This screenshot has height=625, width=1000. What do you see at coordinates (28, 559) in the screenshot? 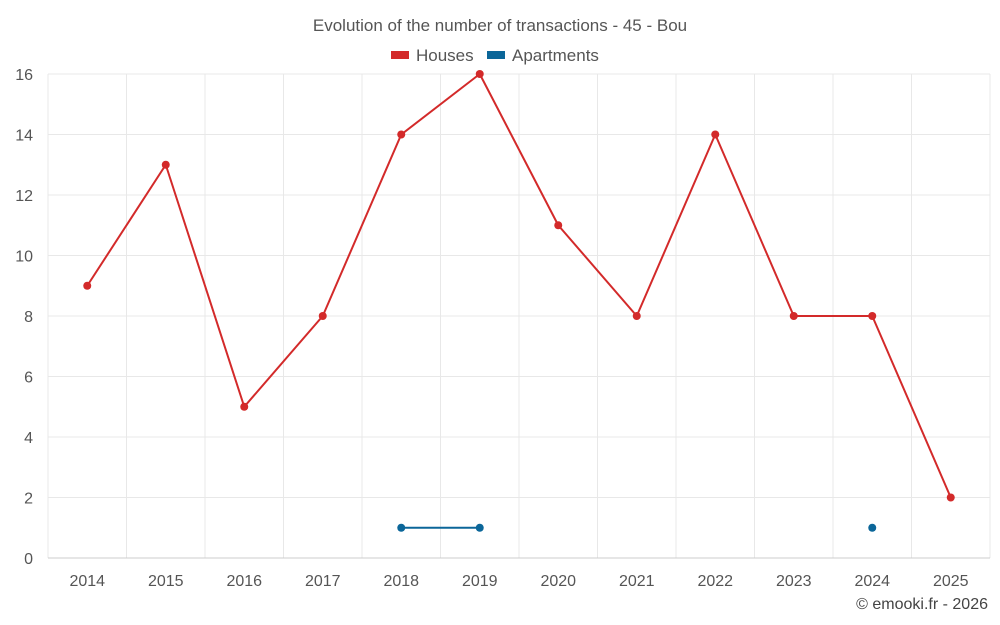
I see `y-tick-label: 0` at bounding box center [28, 559].